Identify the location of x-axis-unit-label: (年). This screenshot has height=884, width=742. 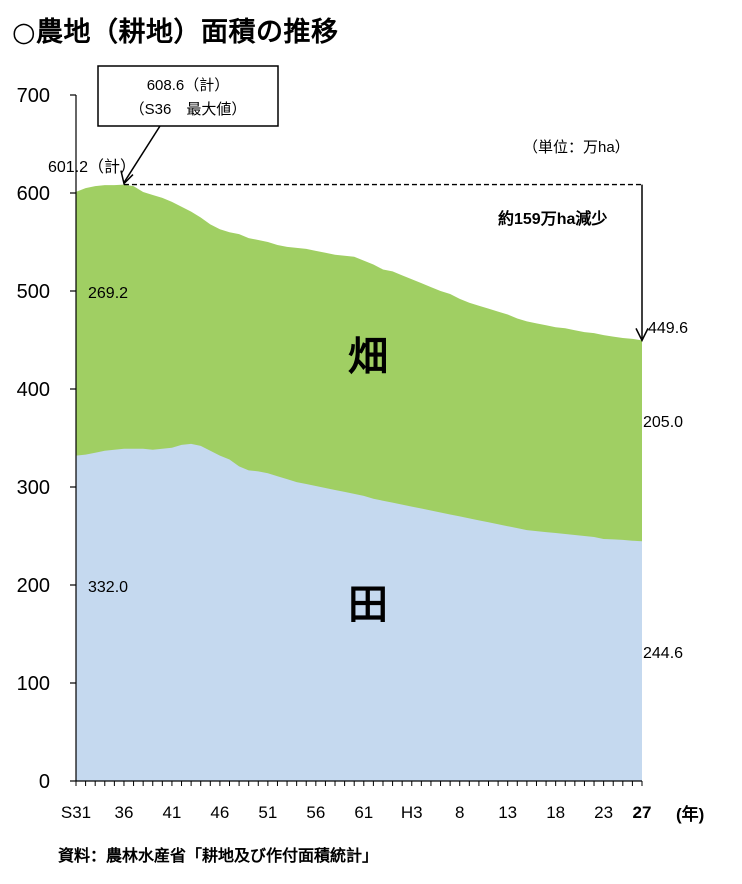
(690, 814).